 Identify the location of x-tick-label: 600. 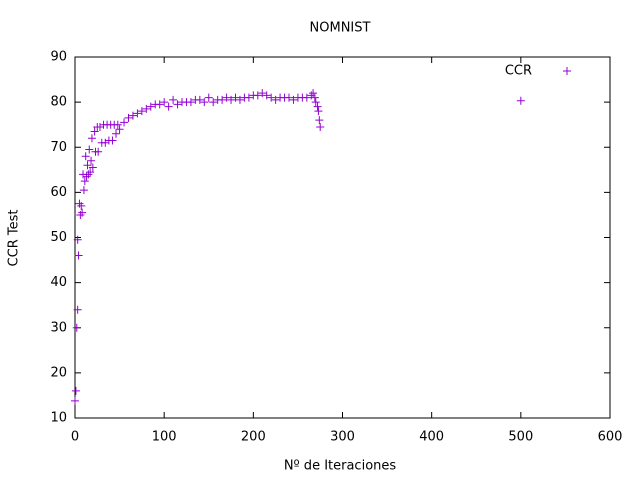
(610, 437).